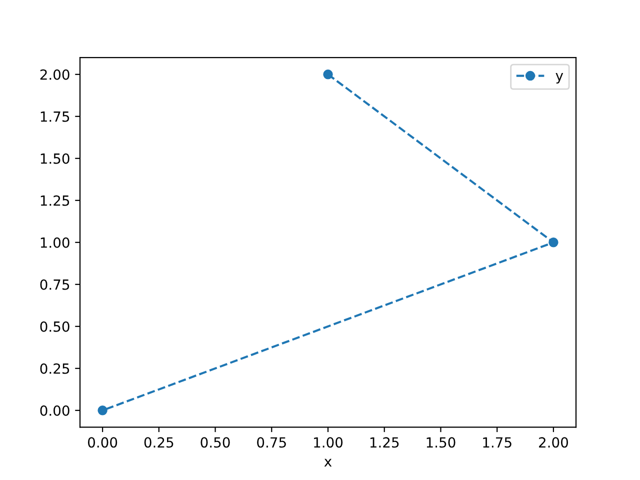 The height and width of the screenshot is (480, 640). Describe the element at coordinates (159, 442) in the screenshot. I see `x-tick-label: 0.25` at that location.